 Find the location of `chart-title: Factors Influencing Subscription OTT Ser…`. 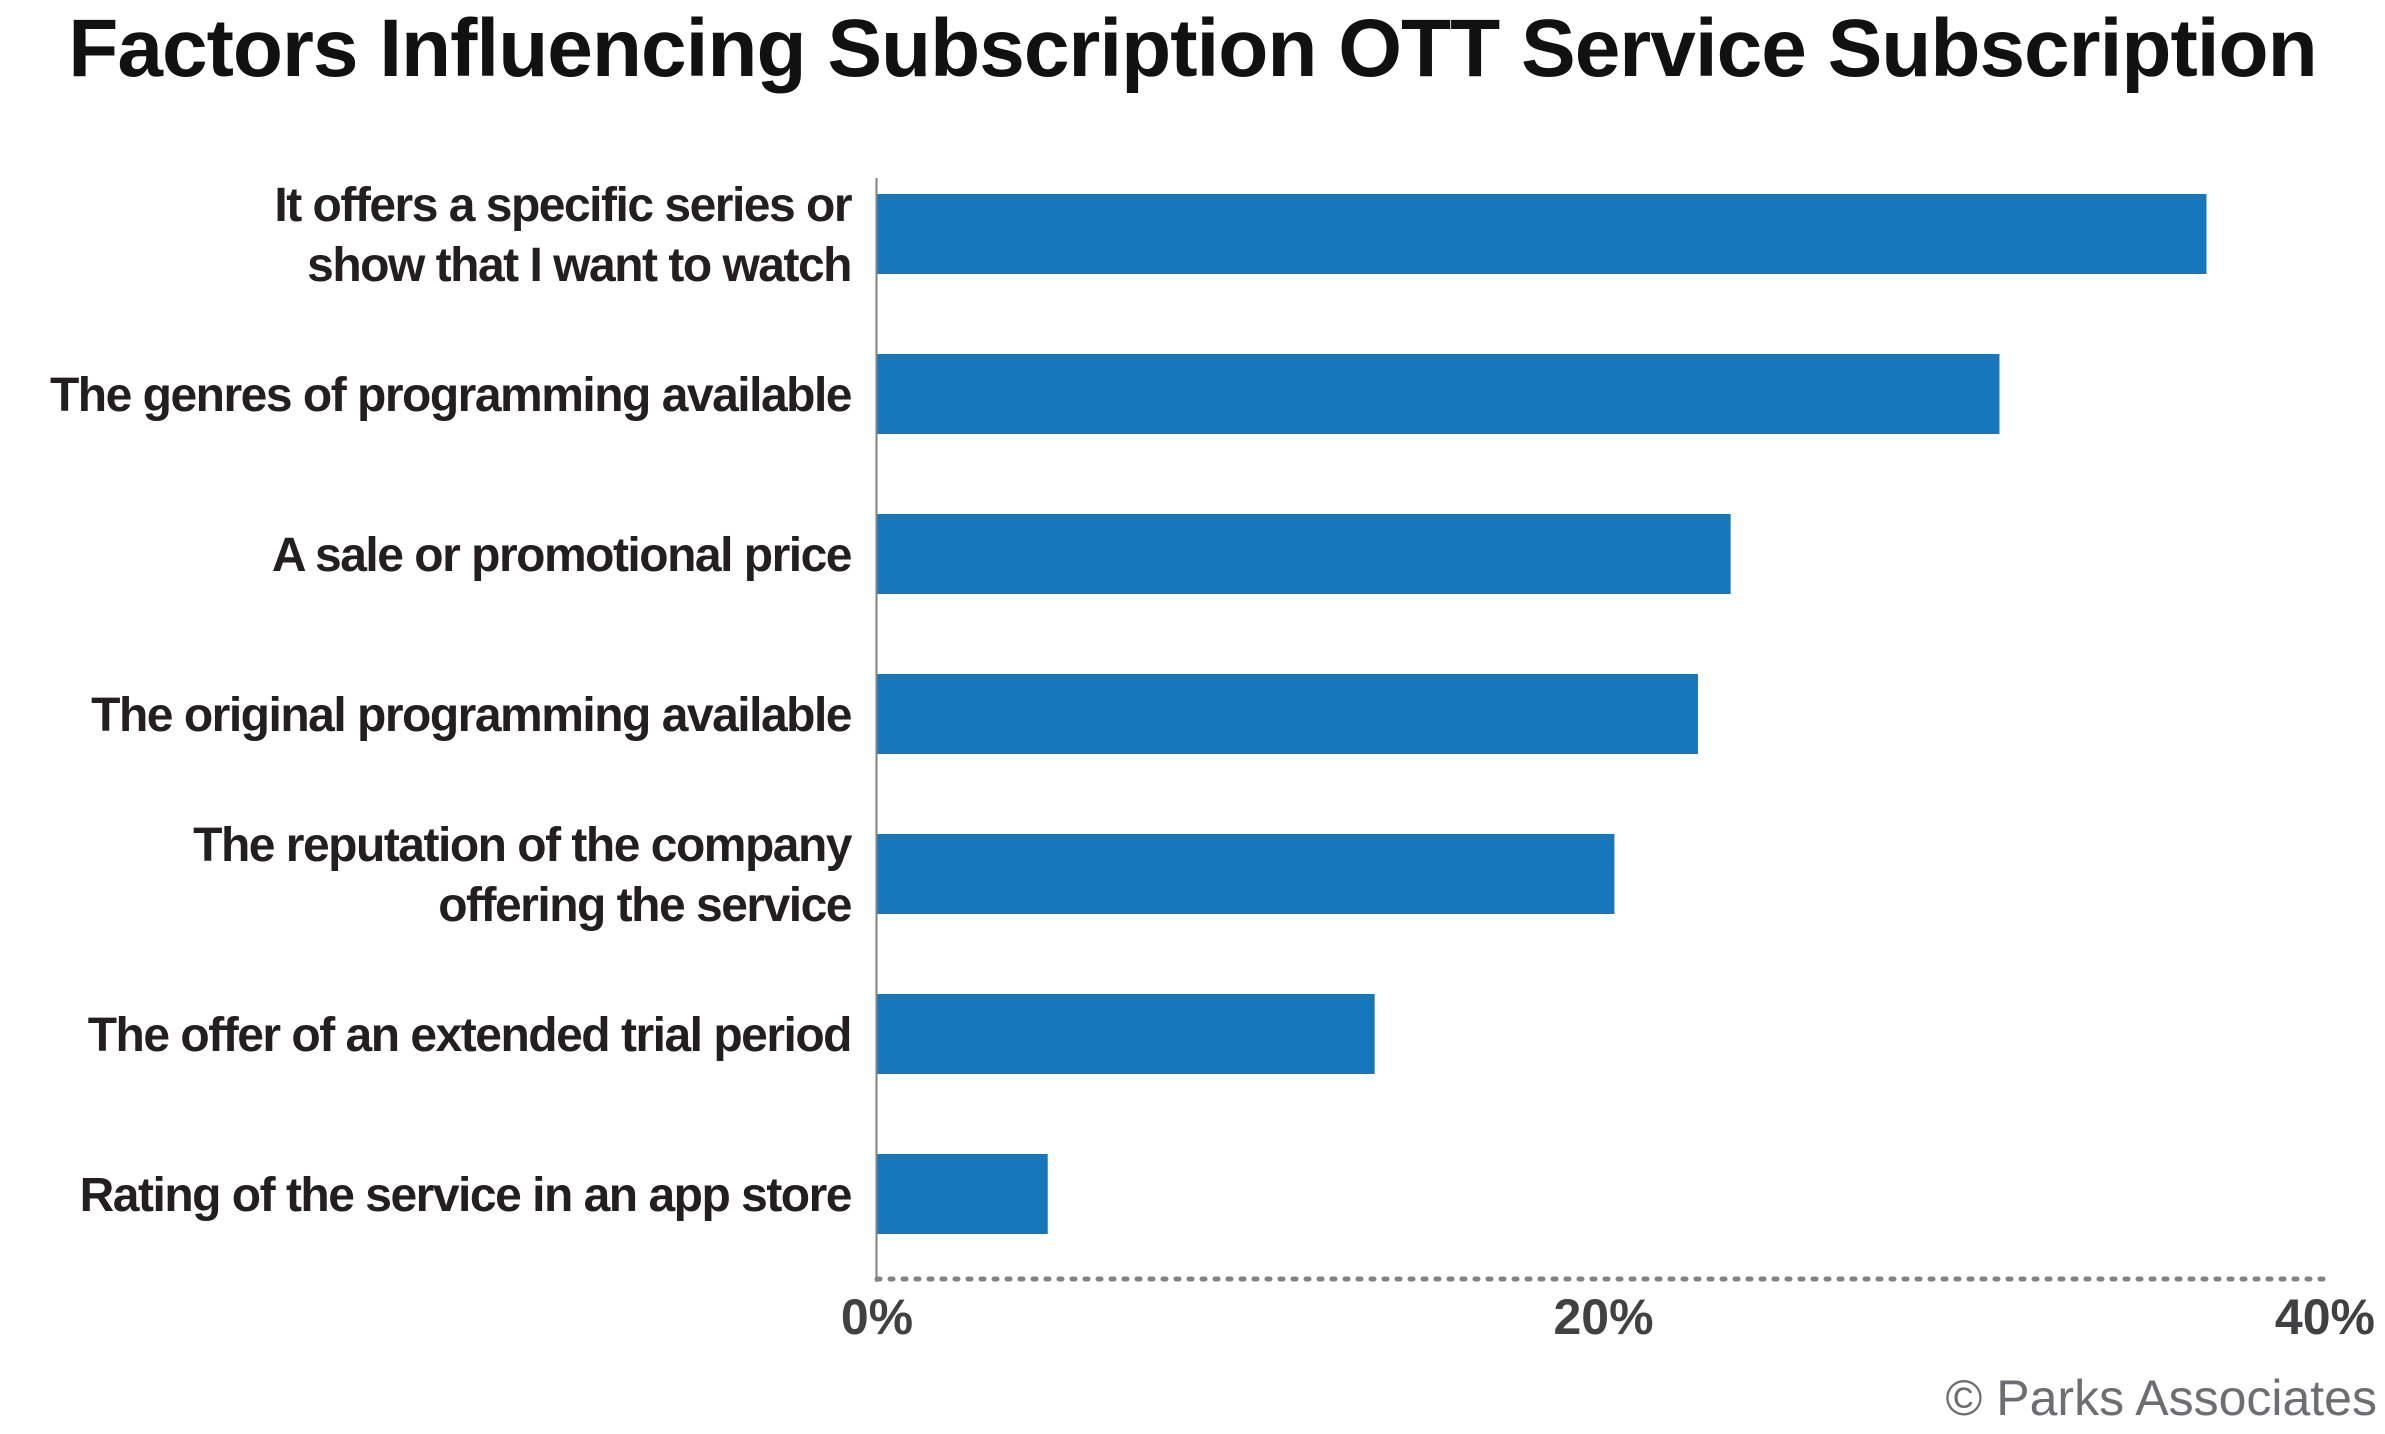

chart-title: Factors Influencing Subscription OTT Ser… is located at coordinates (1192, 48).